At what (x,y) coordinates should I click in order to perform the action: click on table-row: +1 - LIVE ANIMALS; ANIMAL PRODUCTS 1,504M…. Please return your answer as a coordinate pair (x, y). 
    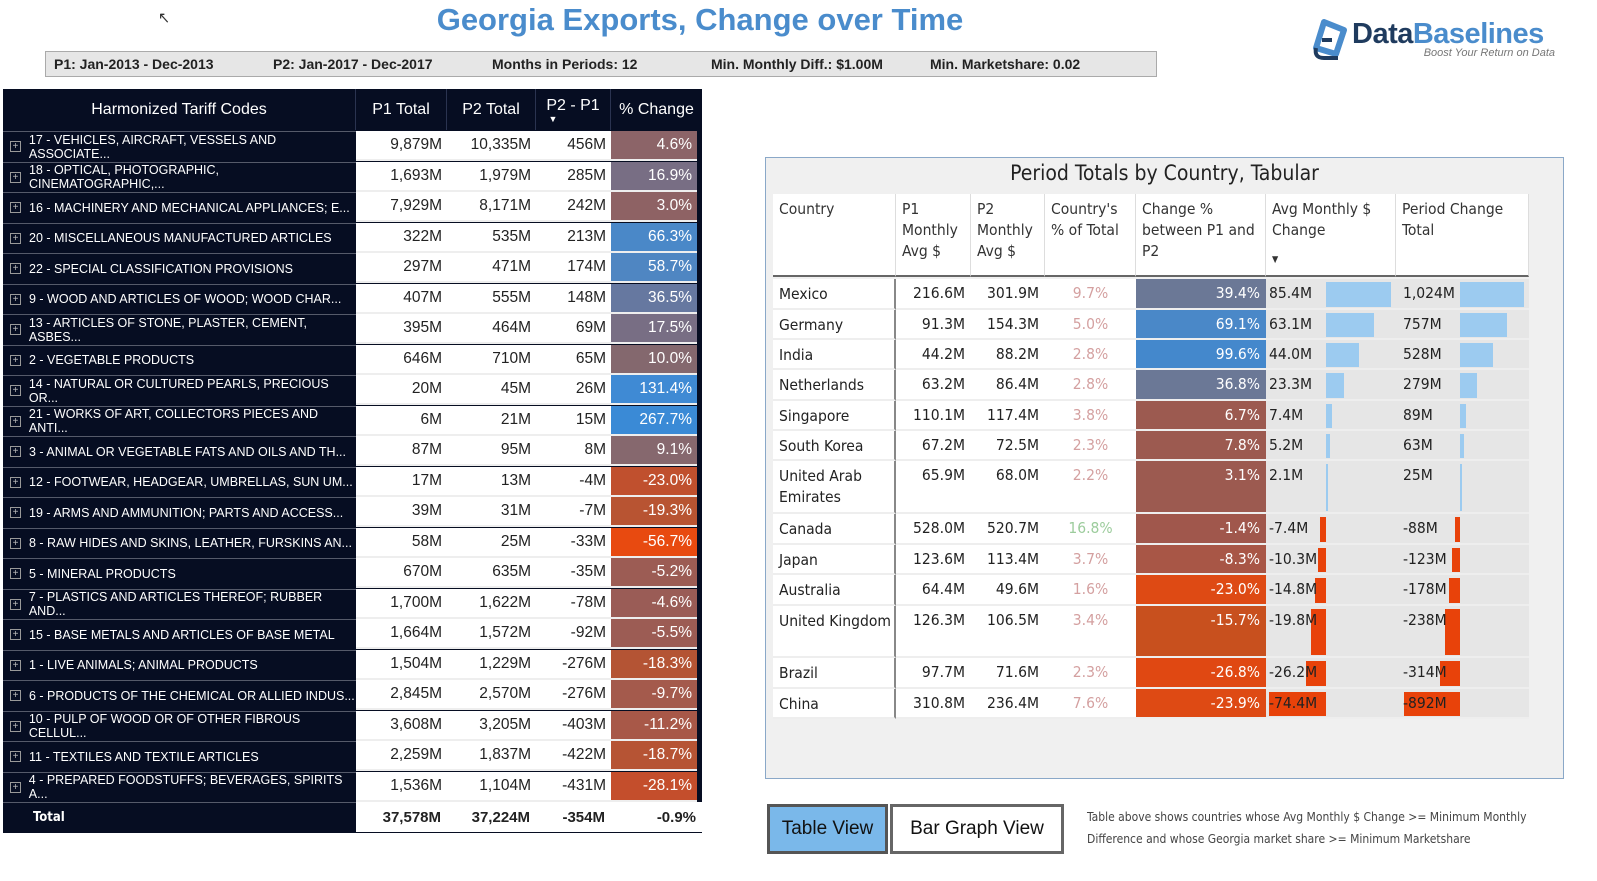
    Looking at the image, I should click on (352, 664).